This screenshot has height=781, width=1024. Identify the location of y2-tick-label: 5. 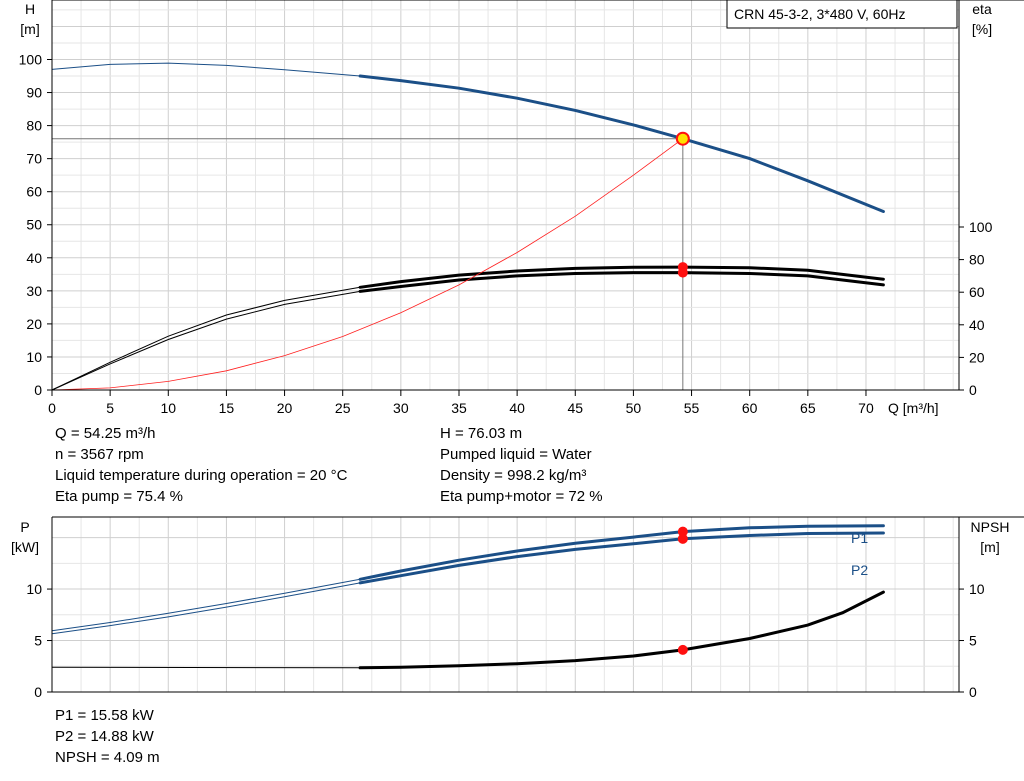
(973, 641).